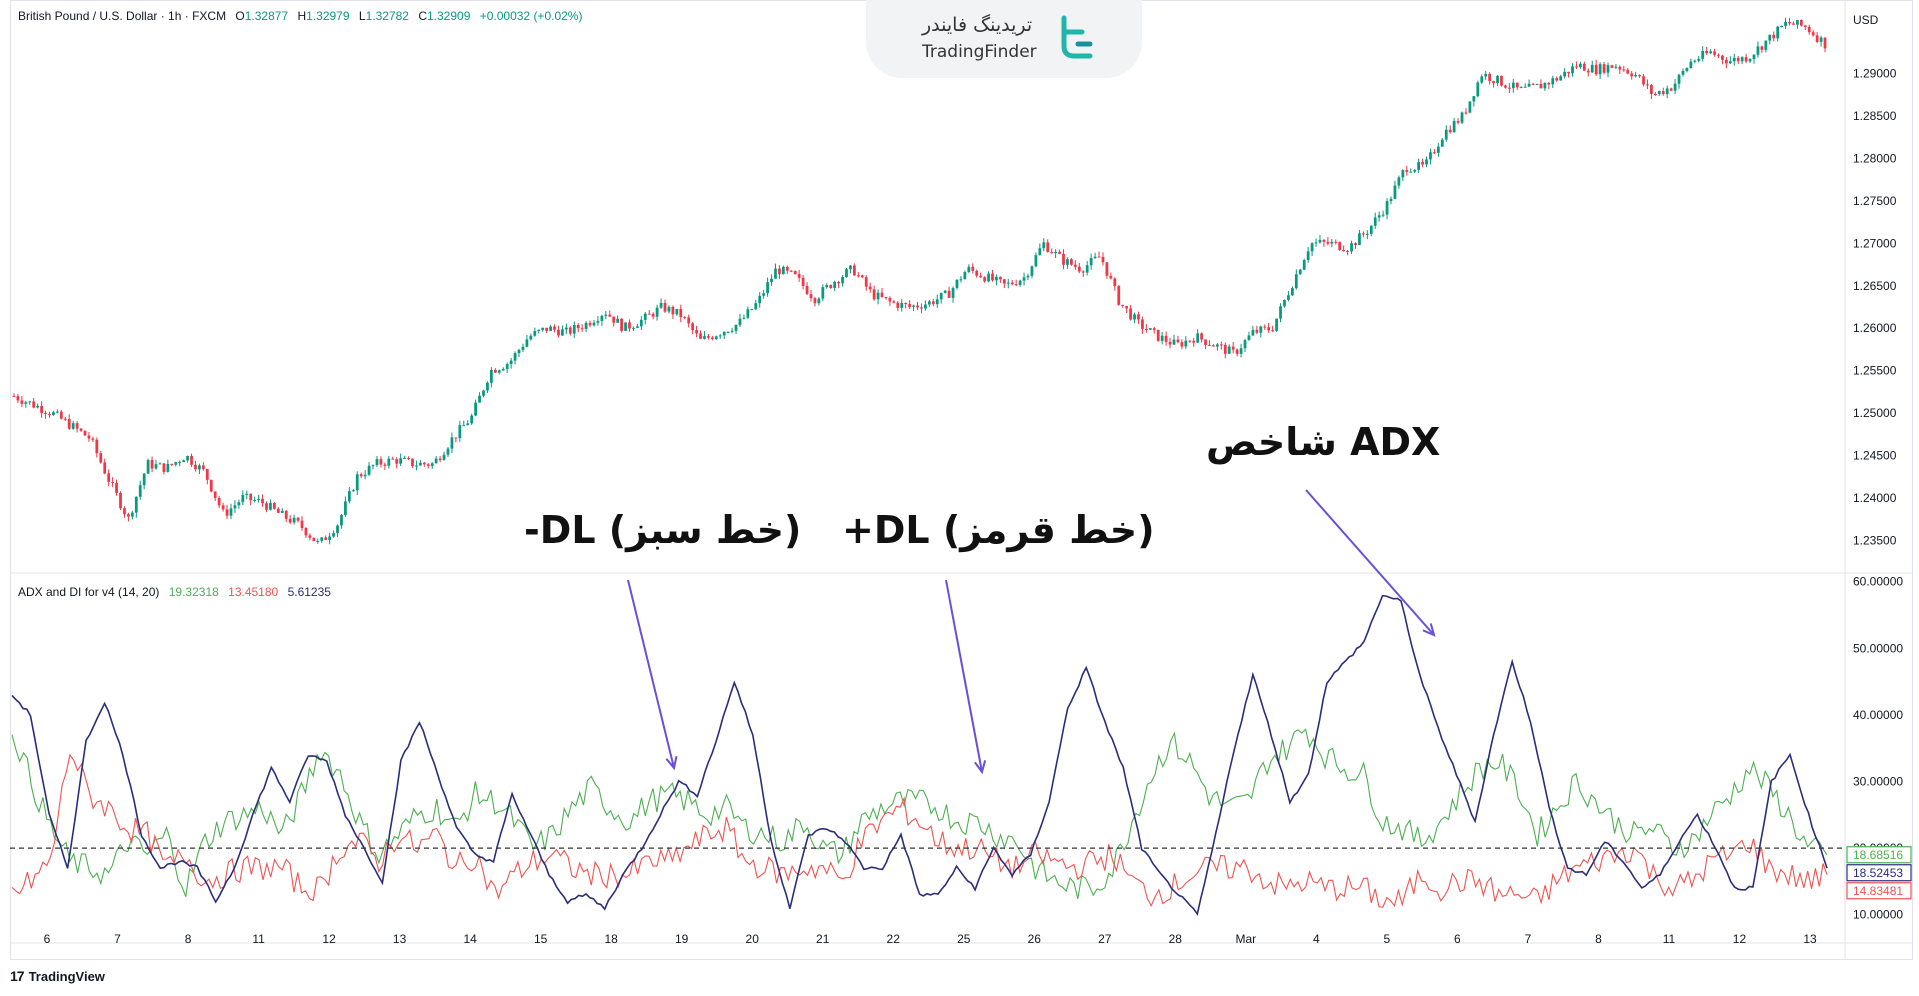  I want to click on time-label-15: 27, so click(1105, 939).